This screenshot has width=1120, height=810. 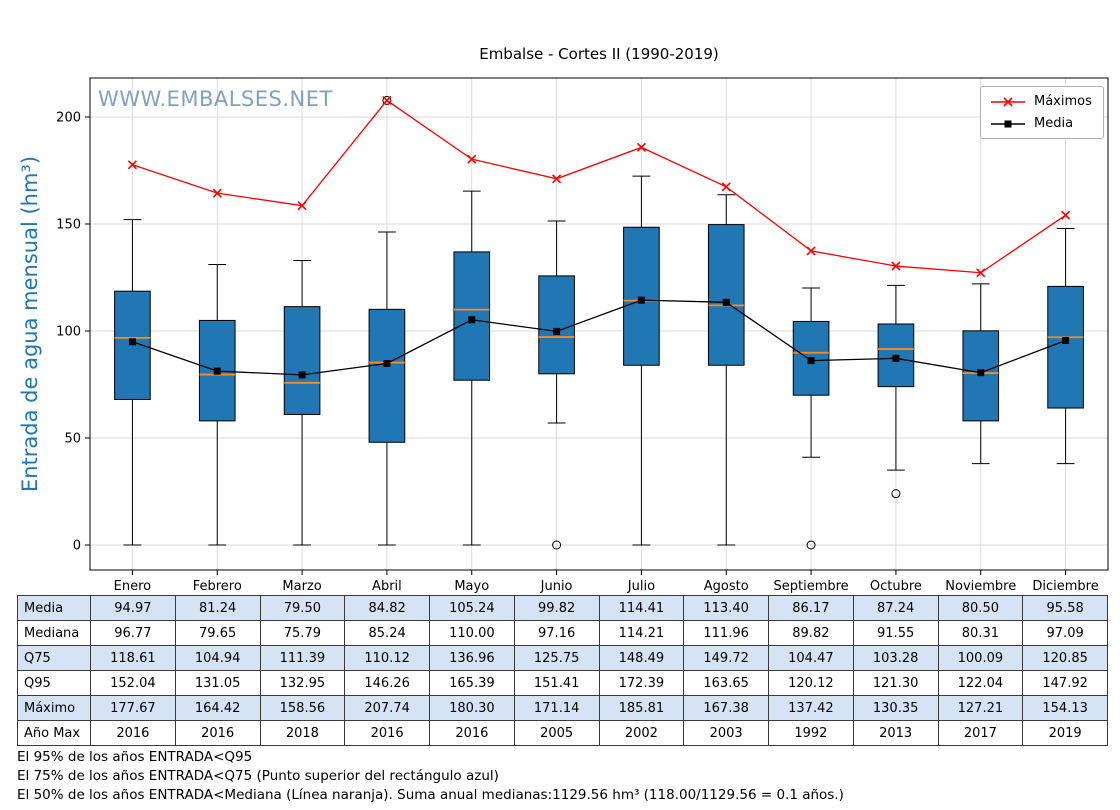 What do you see at coordinates (980, 608) in the screenshot?
I see `table-cell: 80.50` at bounding box center [980, 608].